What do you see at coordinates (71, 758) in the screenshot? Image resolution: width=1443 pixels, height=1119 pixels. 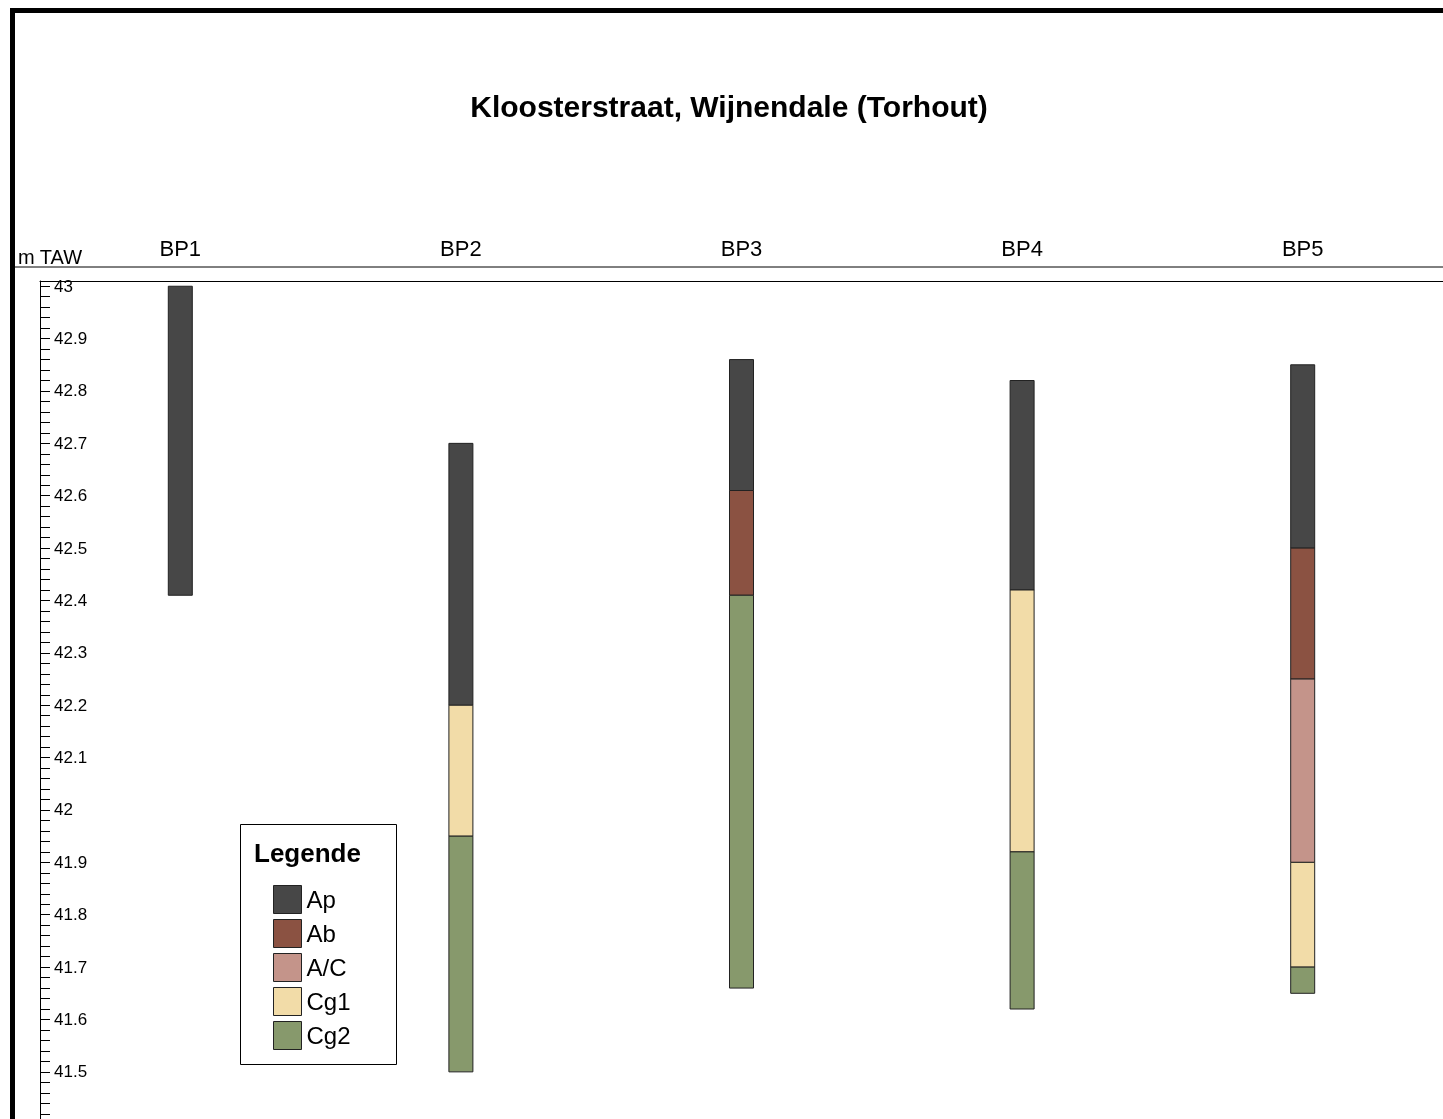 I see `y-tick-label: 42.1` at bounding box center [71, 758].